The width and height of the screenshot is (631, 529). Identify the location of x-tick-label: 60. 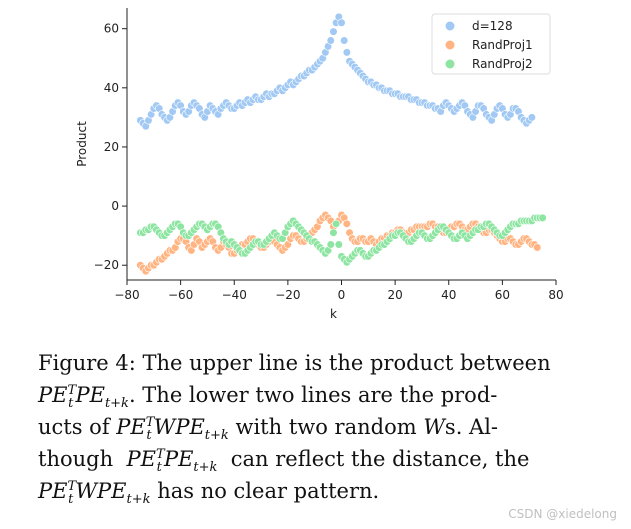
(502, 295).